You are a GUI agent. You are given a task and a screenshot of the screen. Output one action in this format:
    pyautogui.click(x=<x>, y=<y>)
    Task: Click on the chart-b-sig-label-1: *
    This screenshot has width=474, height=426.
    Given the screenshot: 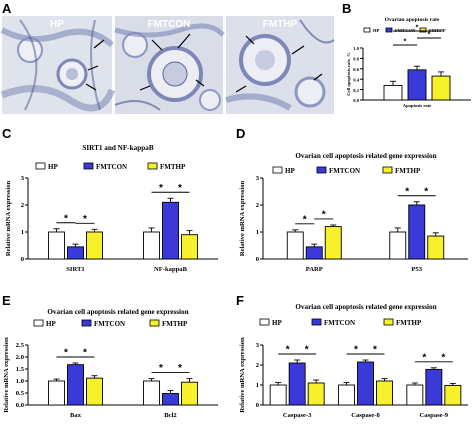 What is the action you would take?
    pyautogui.click(x=429, y=35)
    